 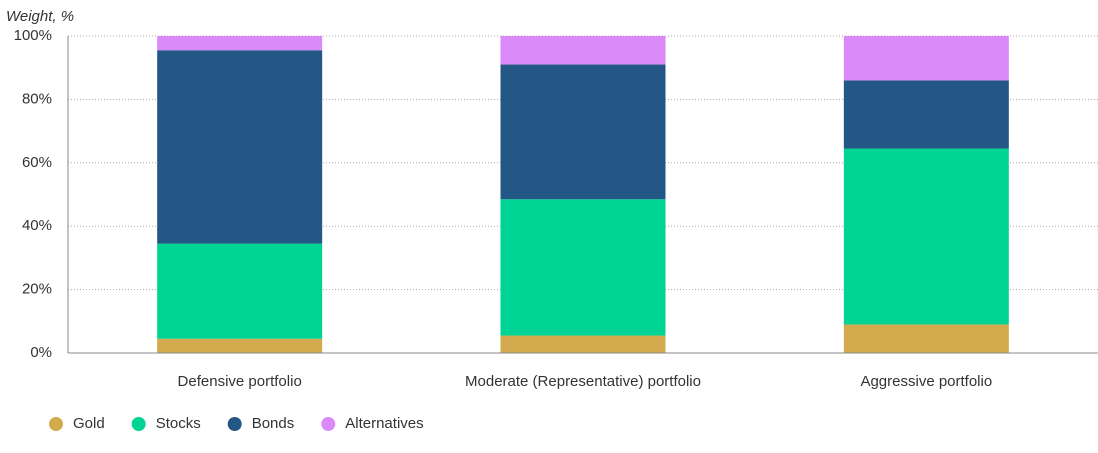 What do you see at coordinates (926, 381) in the screenshot?
I see `x-tick-label: Aggressive portfolio` at bounding box center [926, 381].